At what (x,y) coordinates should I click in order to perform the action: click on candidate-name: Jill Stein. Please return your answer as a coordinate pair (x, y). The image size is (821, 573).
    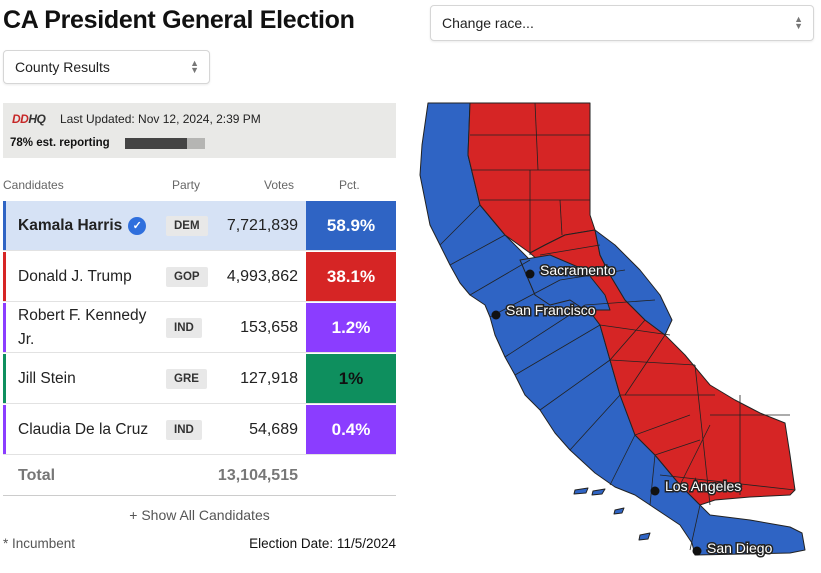
    Looking at the image, I should click on (47, 378).